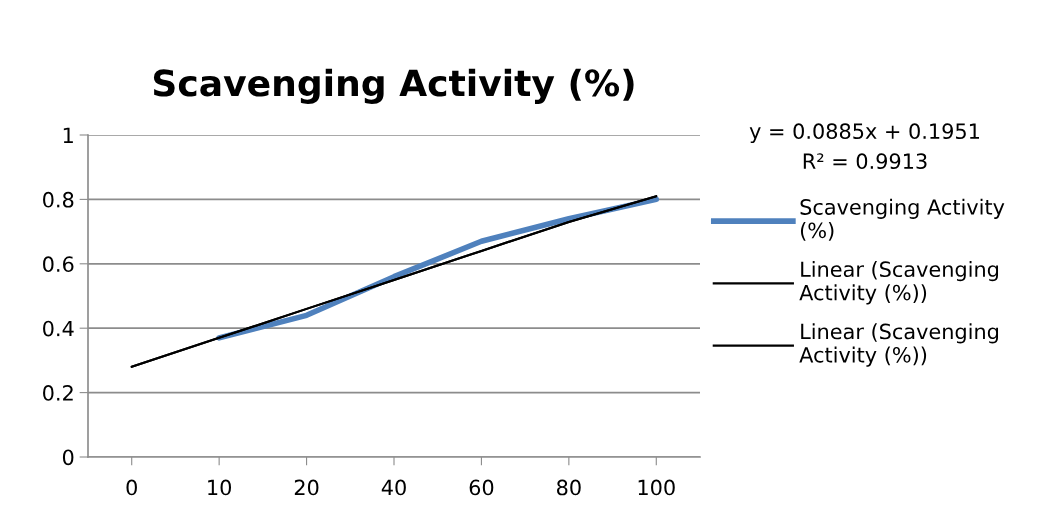 The image size is (1053, 520). What do you see at coordinates (220, 487) in the screenshot?
I see `x-tick-label: 10` at bounding box center [220, 487].